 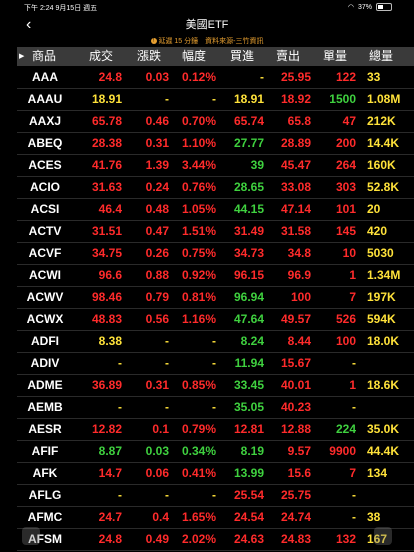 I want to click on col-header-symbol: 商品, so click(x=44, y=56).